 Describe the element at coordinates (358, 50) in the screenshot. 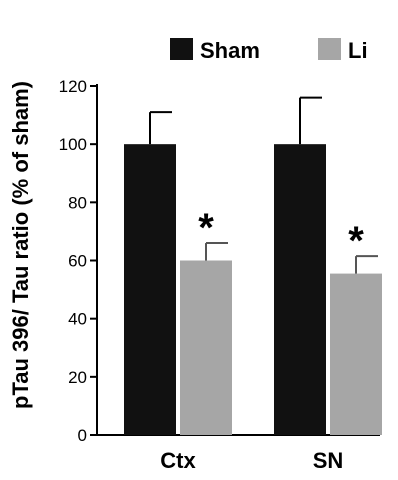

I see `legend-label-li: Li` at that location.